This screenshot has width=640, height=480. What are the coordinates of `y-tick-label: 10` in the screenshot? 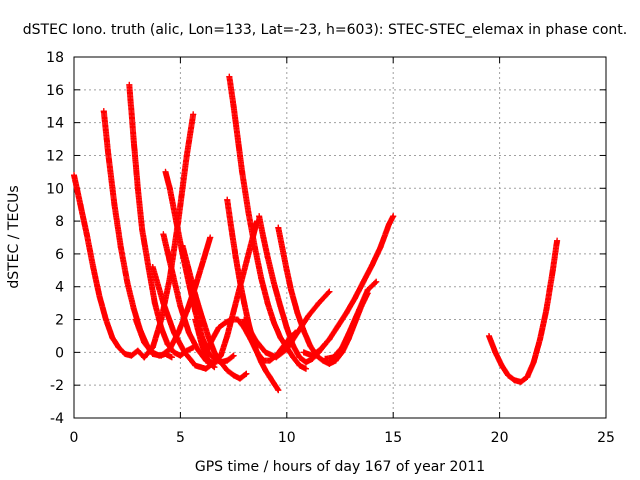 It's located at (55, 189).